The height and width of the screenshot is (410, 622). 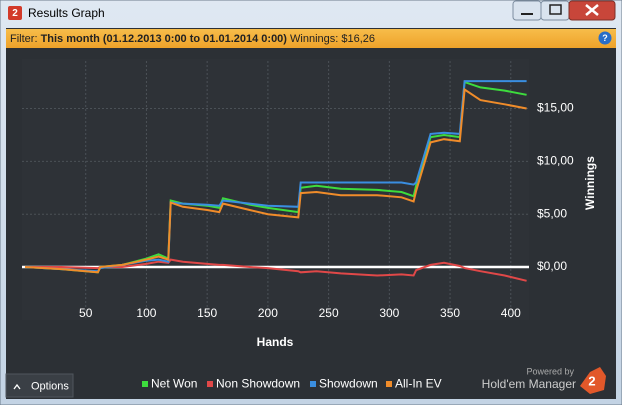 I want to click on series-line, so click(x=276, y=270).